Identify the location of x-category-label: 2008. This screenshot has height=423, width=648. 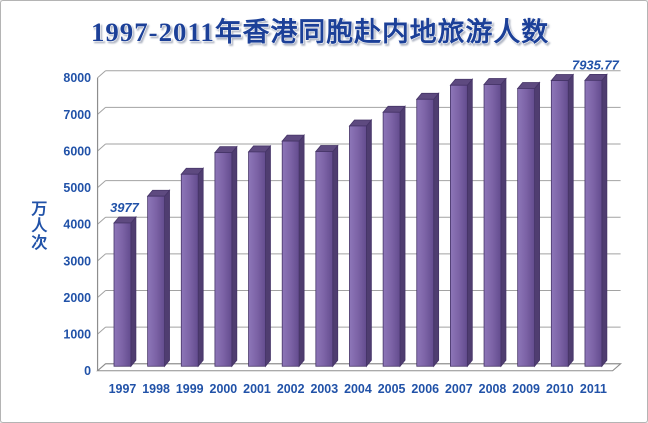
(493, 389).